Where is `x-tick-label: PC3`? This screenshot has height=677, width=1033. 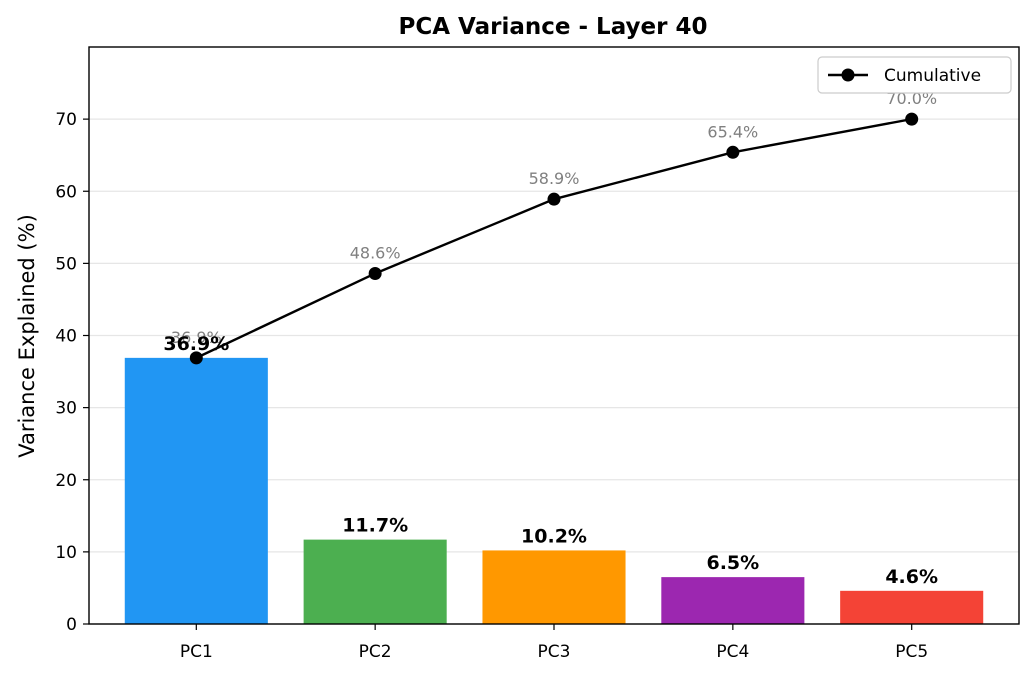 x-tick-label: PC3 is located at coordinates (554, 652).